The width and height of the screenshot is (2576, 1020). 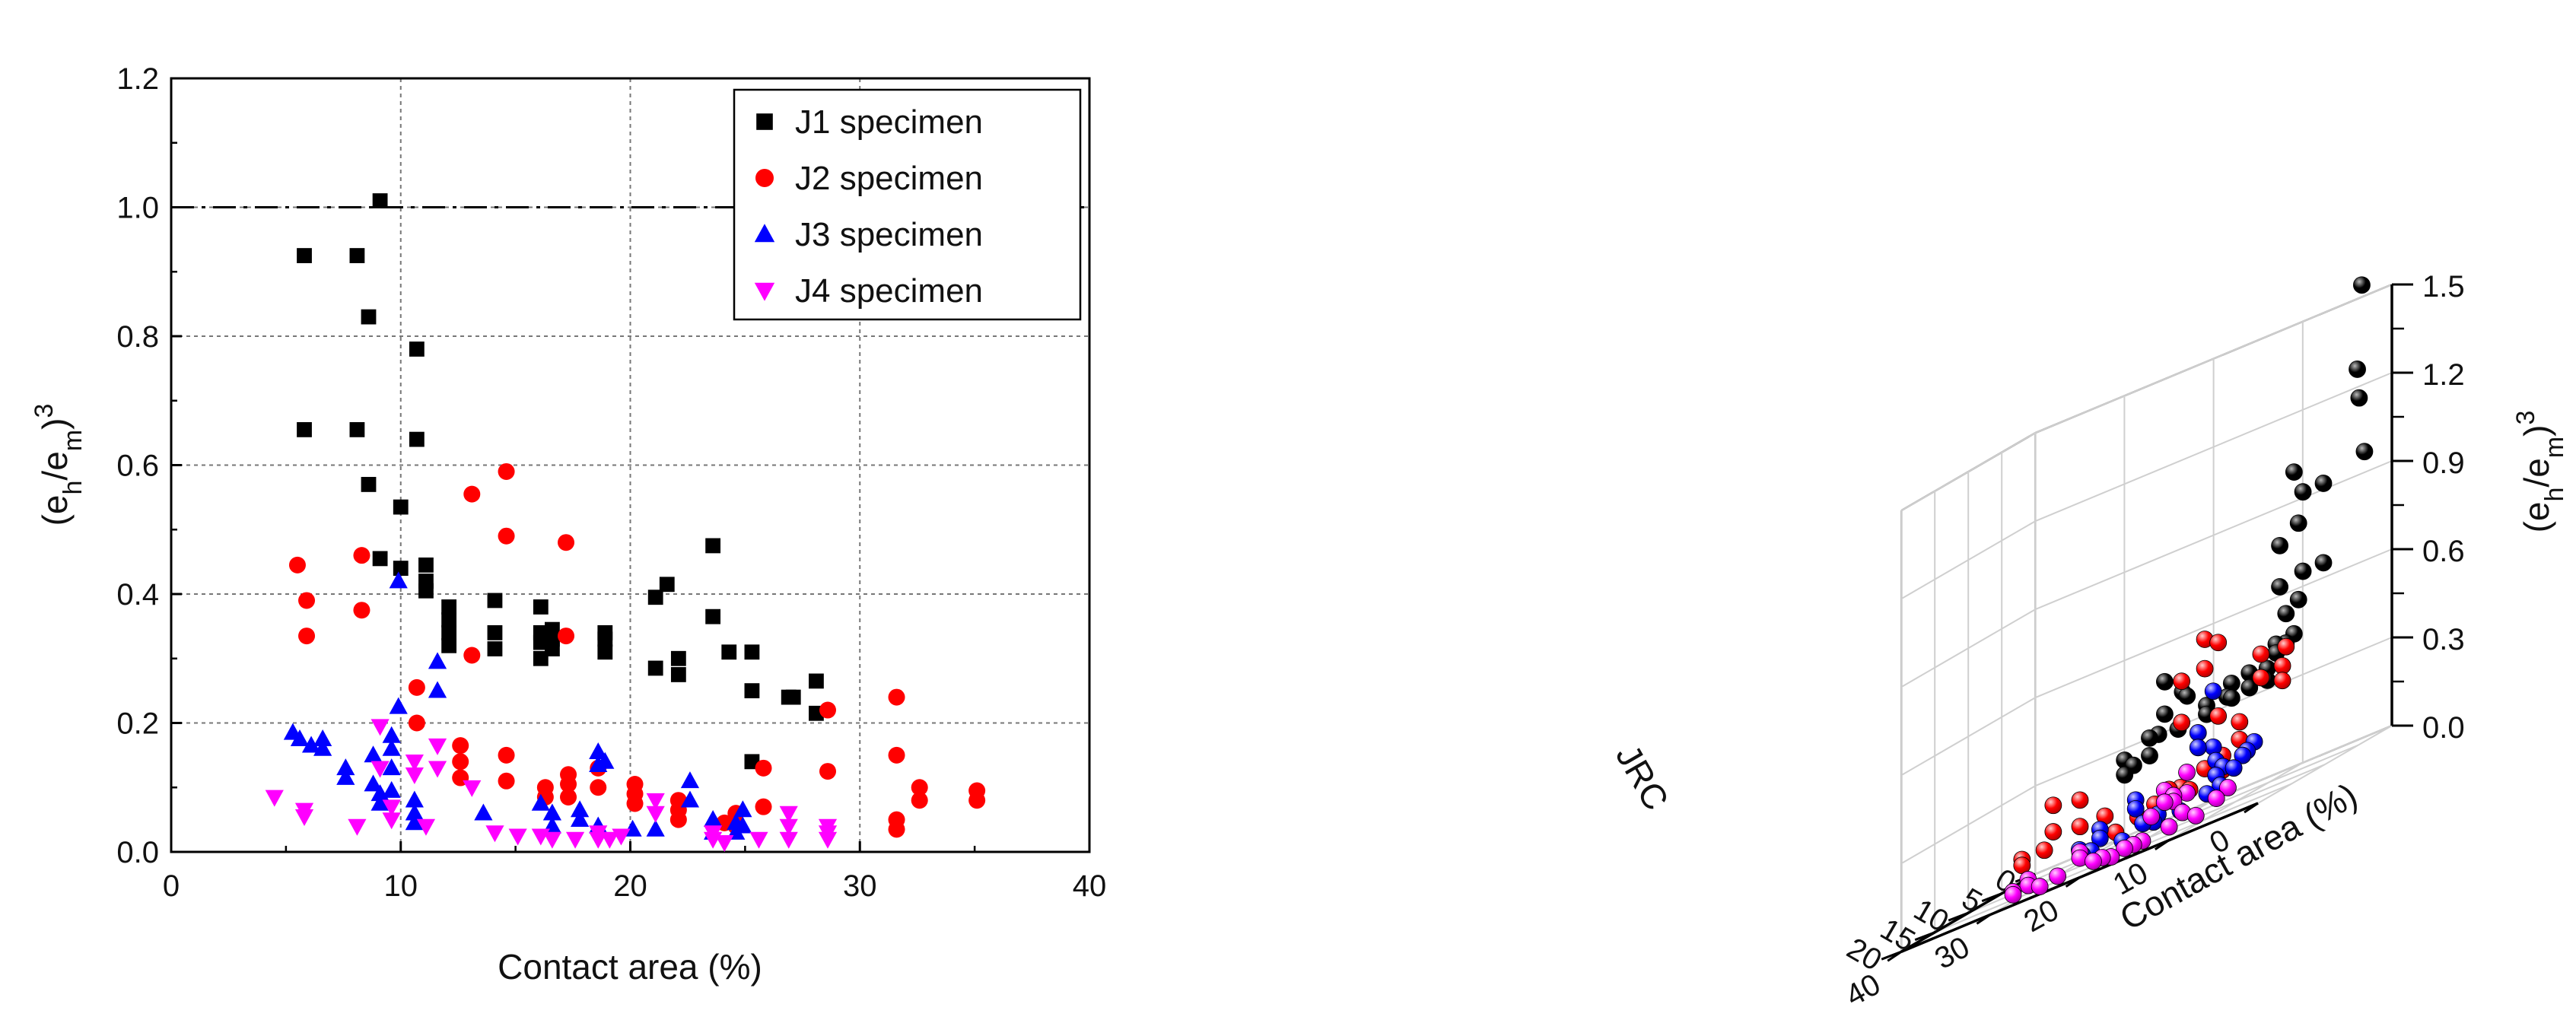 What do you see at coordinates (1090, 886) in the screenshot?
I see `x-tick-label: 40` at bounding box center [1090, 886].